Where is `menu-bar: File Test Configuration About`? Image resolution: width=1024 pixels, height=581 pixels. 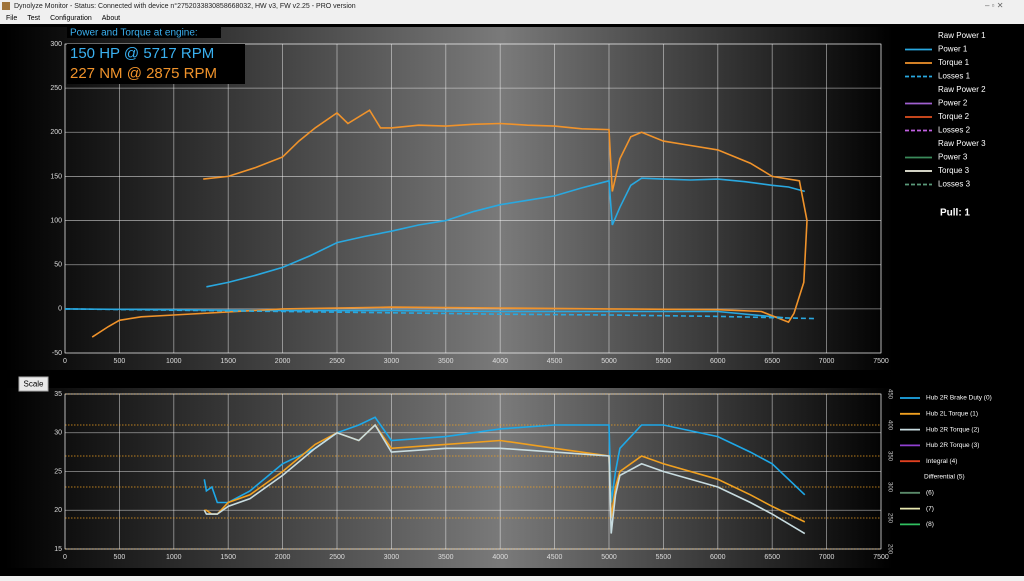 menu-bar: File Test Configuration About is located at coordinates (63, 18).